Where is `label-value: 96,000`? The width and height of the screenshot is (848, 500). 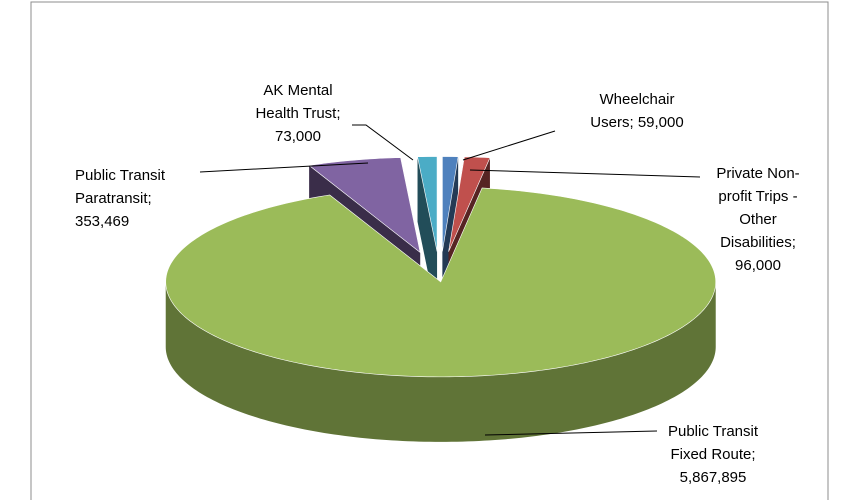 label-value: 96,000 is located at coordinates (758, 265).